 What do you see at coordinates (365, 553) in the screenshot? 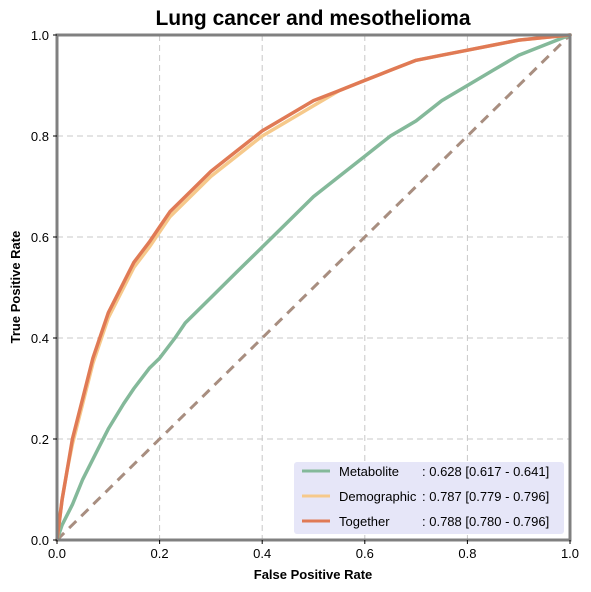
I see `x-tick-label: 0.6` at bounding box center [365, 553].